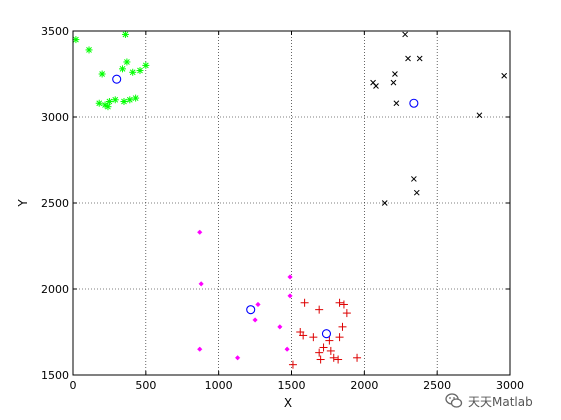  I want to click on wechat-icon, so click(454, 400).